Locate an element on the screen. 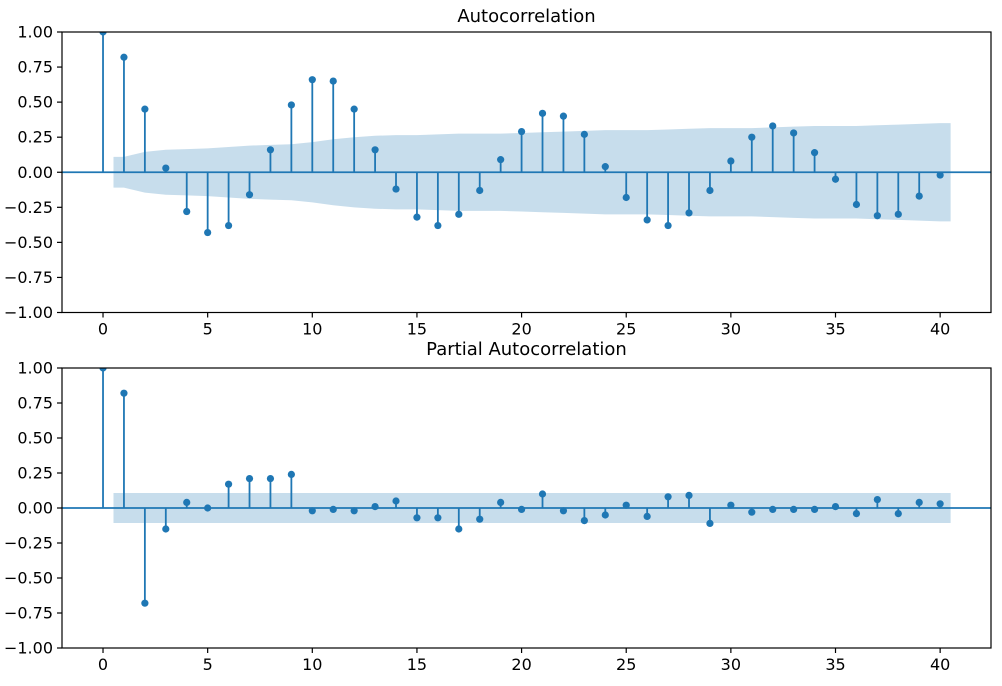 The height and width of the screenshot is (686, 1002). acf-plot-title: Autocorrelation is located at coordinates (526, 16).